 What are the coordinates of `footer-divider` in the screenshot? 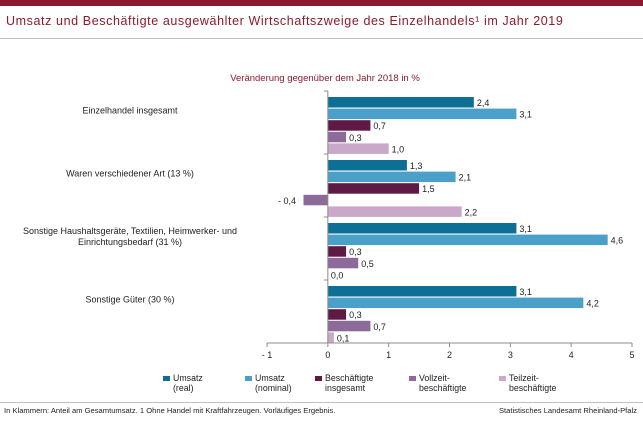 It's located at (321, 402).